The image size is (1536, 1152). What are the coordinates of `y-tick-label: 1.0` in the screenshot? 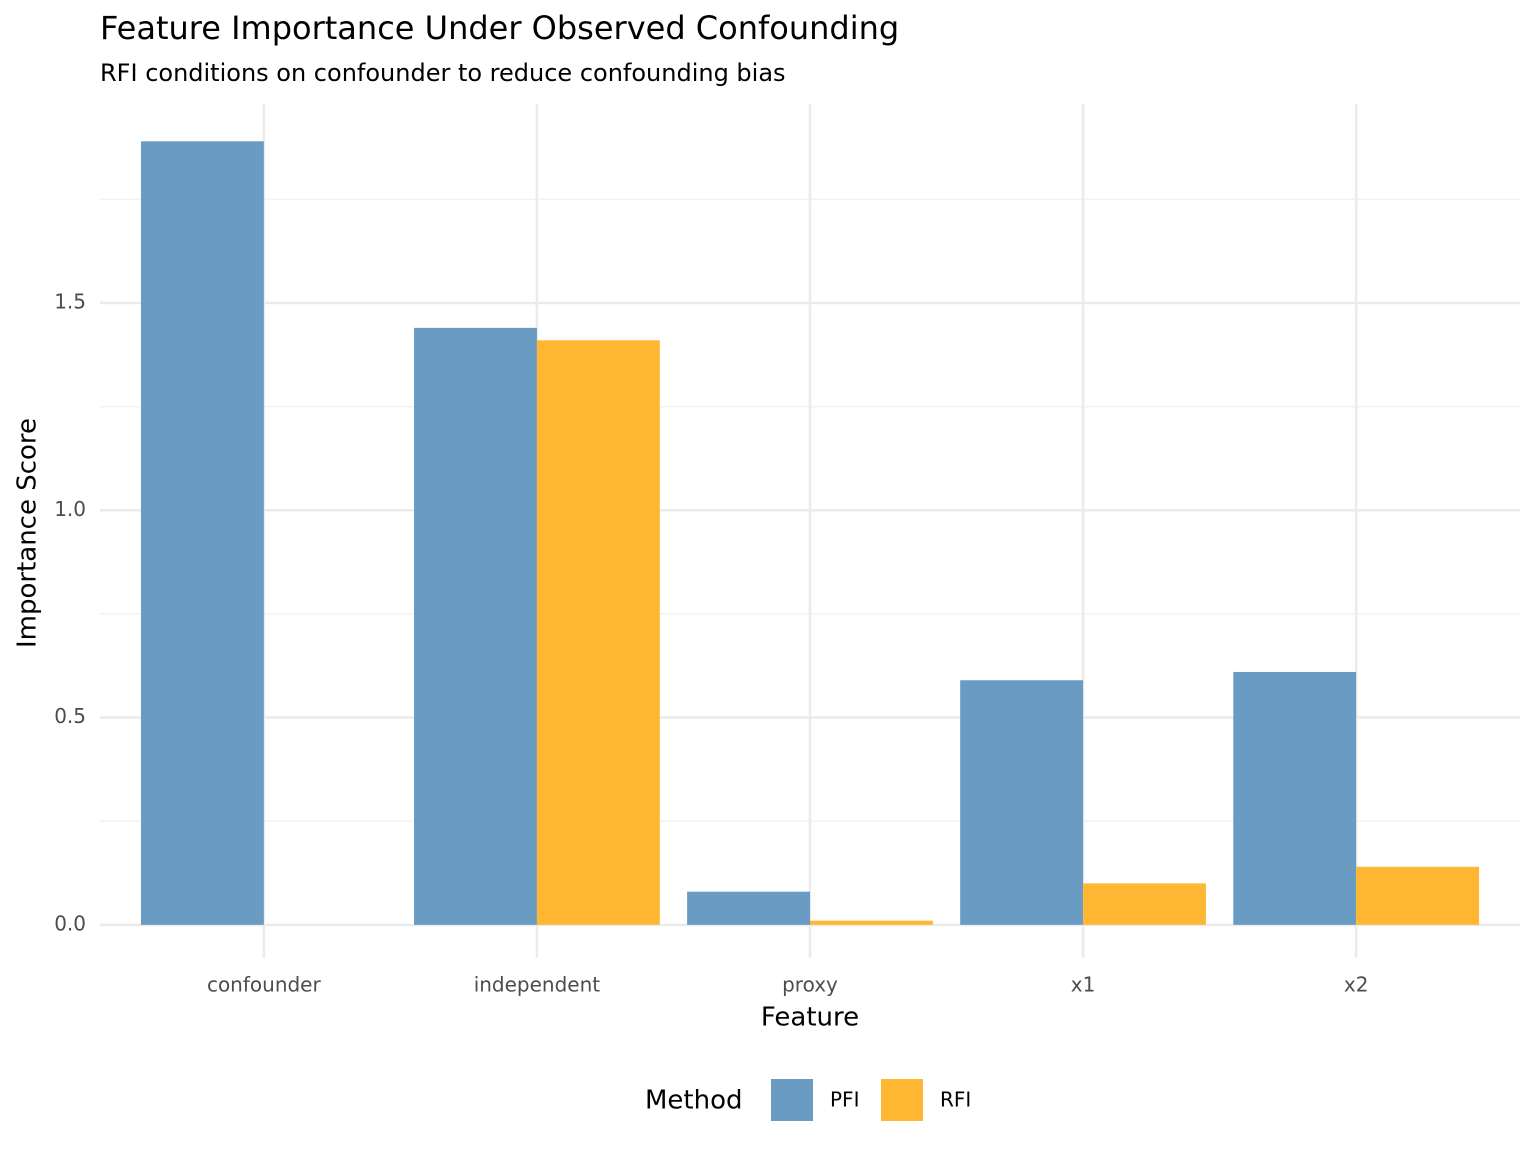 It's located at (70, 509).